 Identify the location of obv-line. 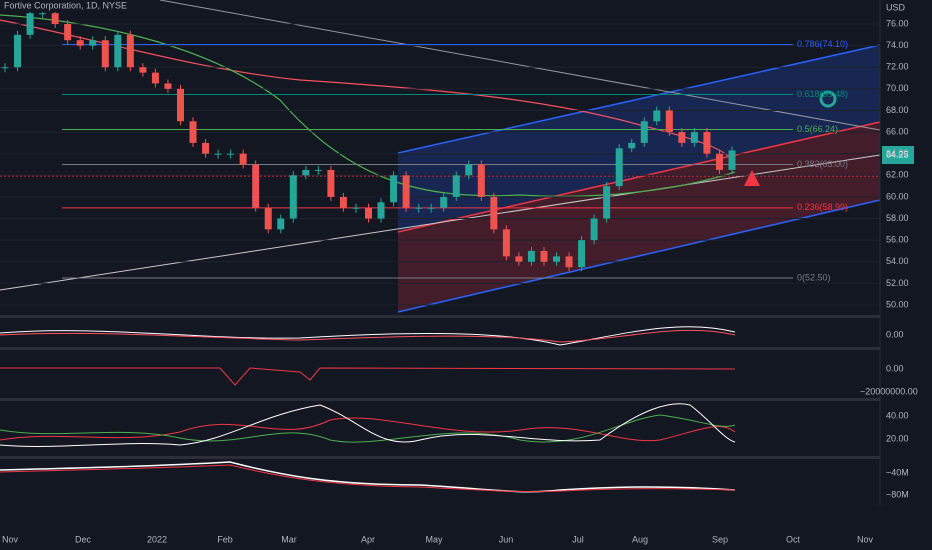
(368, 477).